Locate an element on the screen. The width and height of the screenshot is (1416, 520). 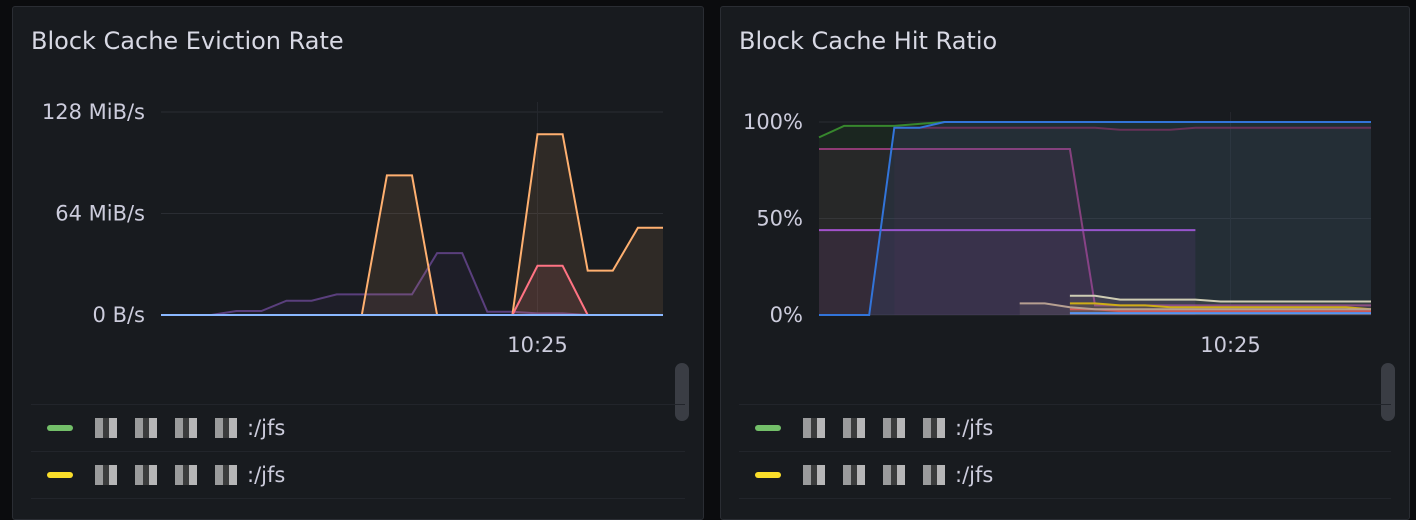
y-tick-label: 0% is located at coordinates (786, 315).